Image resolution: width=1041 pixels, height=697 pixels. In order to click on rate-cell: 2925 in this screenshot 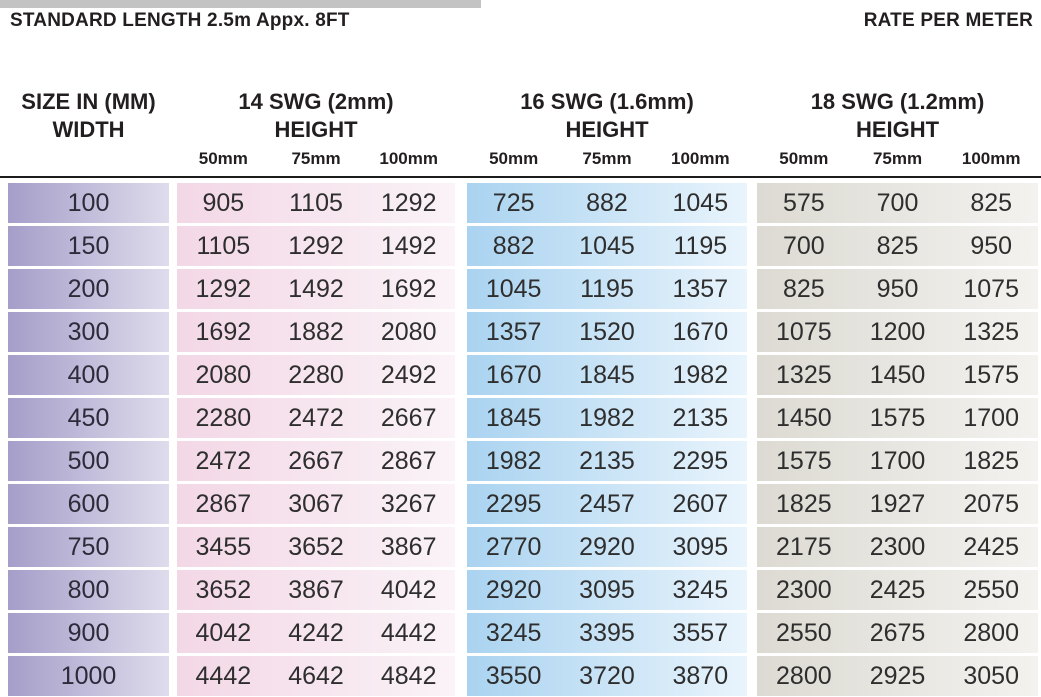, I will do `click(897, 676)`.